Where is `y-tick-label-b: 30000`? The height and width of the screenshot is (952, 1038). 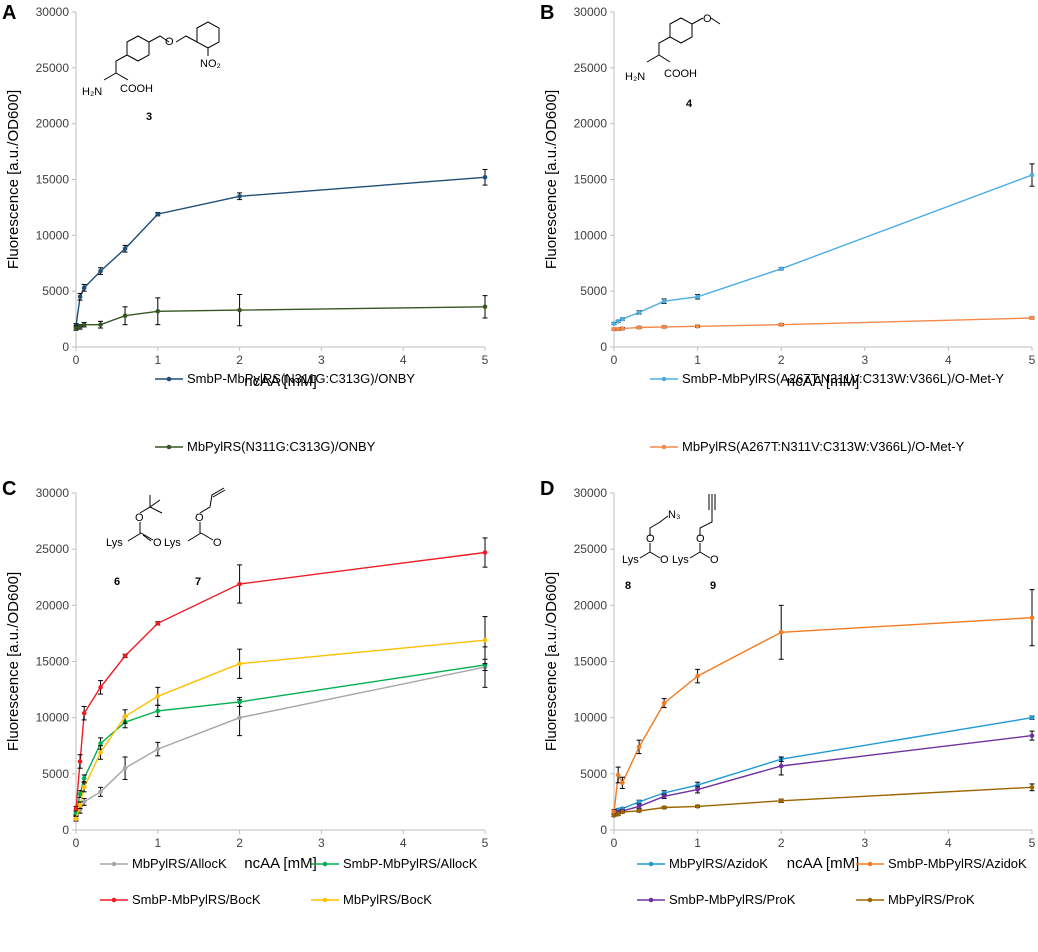 y-tick-label-b: 30000 is located at coordinates (591, 12).